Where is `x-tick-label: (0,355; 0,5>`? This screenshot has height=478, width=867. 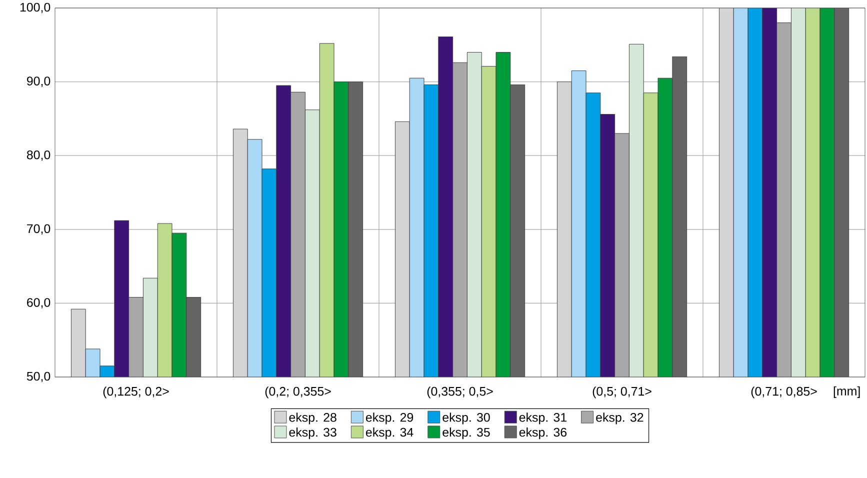 x-tick-label: (0,355; 0,5> is located at coordinates (460, 392).